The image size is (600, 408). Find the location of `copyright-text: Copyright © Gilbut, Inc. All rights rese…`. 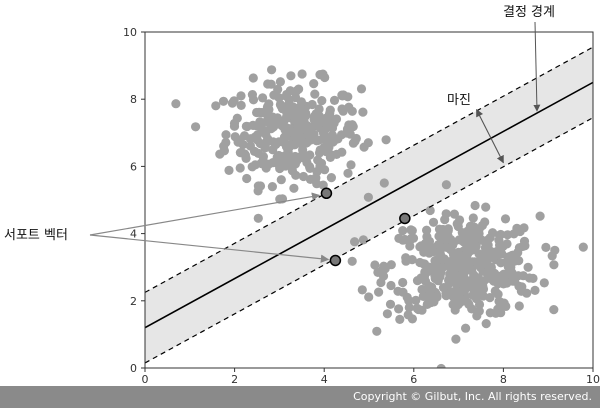

copyright-text: Copyright © Gilbut, Inc. All rights rese… is located at coordinates (472, 396).